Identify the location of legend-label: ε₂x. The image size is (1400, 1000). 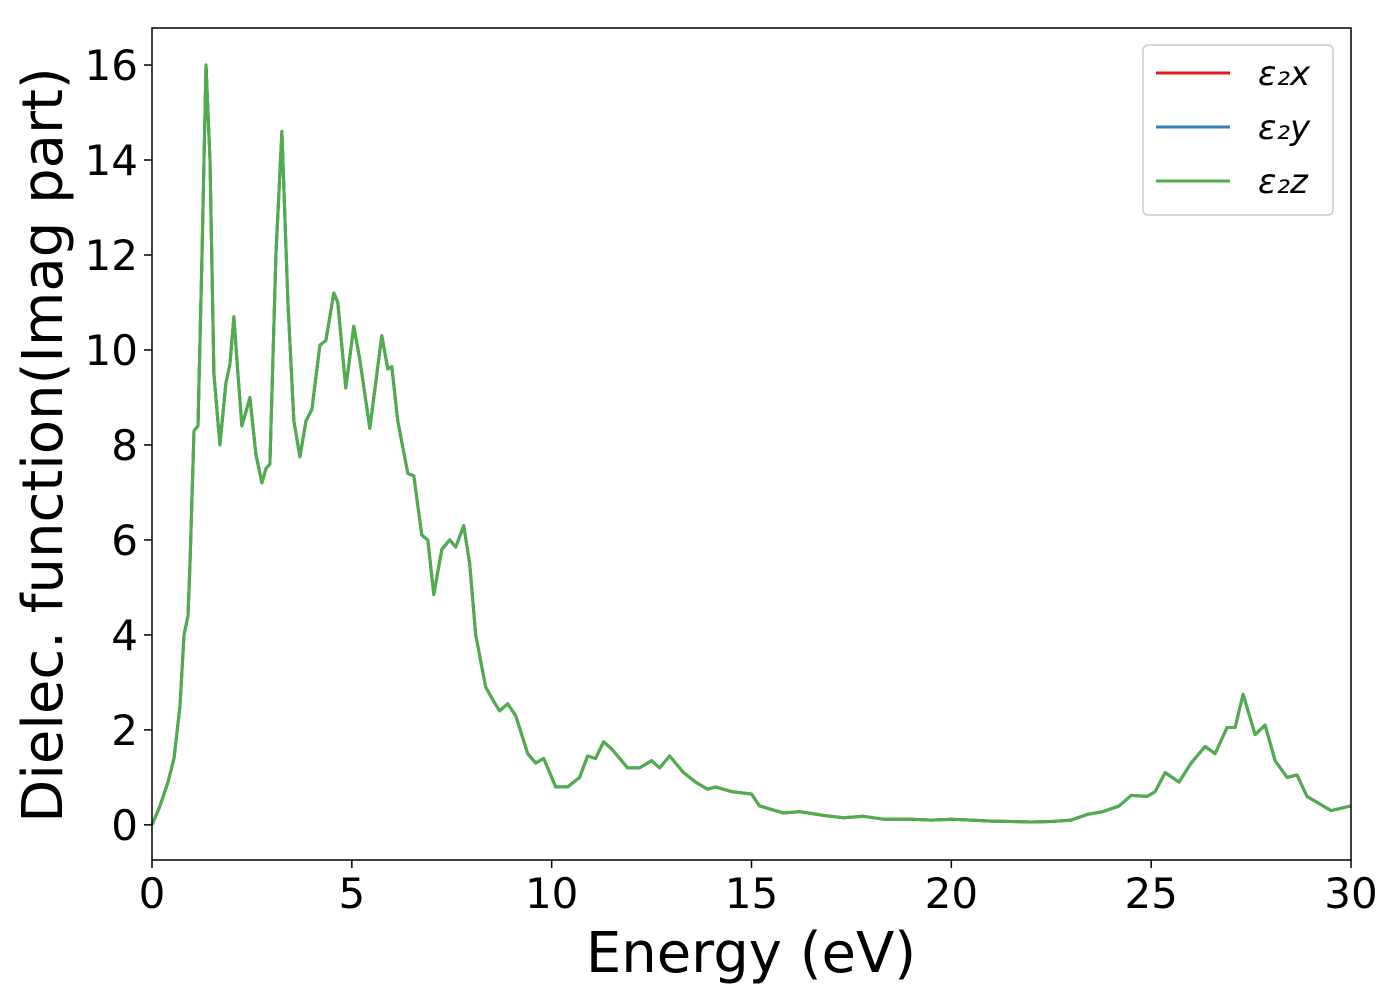
(1284, 74).